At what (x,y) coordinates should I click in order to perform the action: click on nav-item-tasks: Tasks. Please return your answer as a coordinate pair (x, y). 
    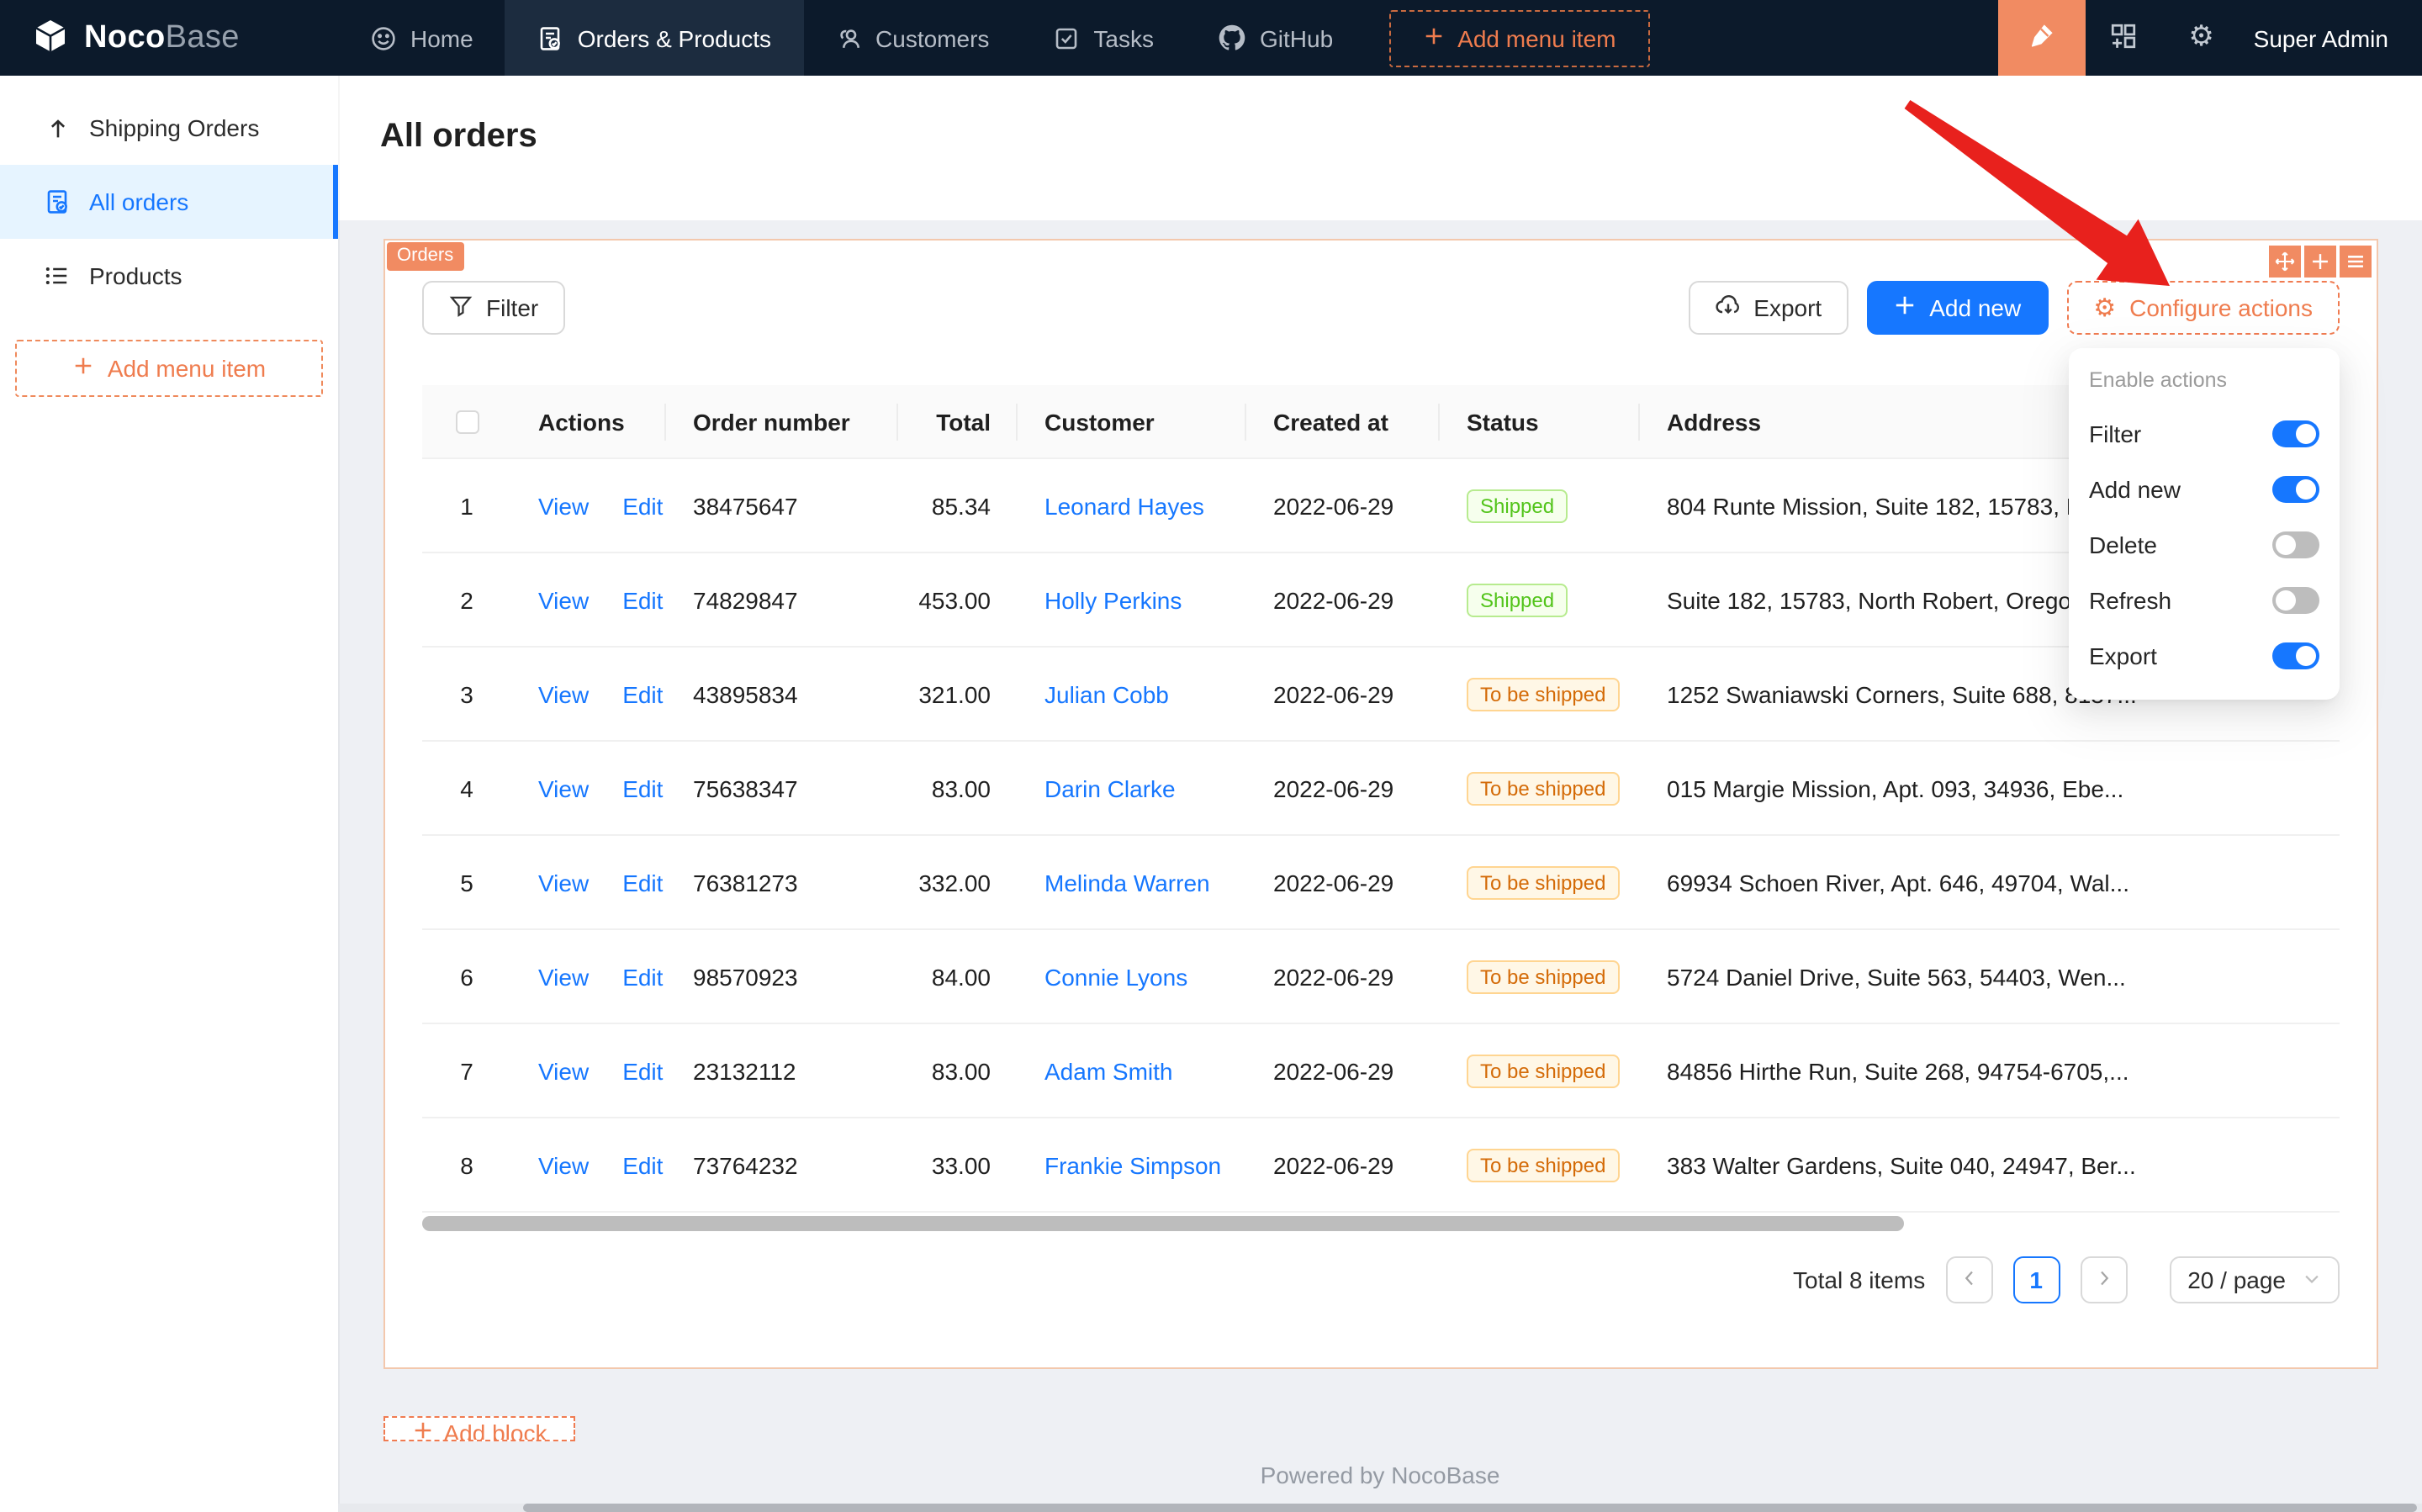
    Looking at the image, I should click on (1103, 38).